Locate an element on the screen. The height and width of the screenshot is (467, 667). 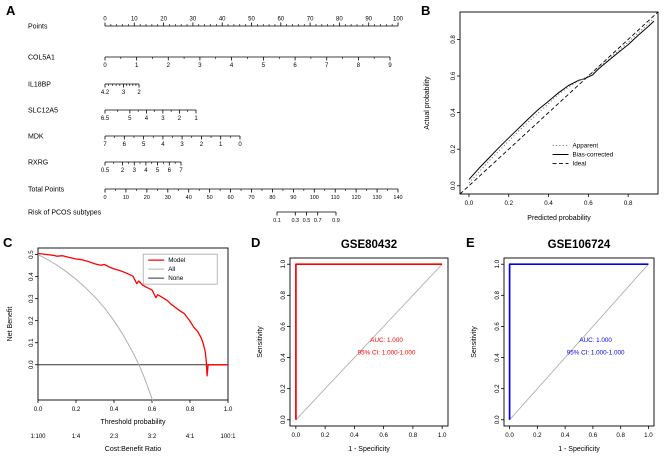
svg-text: 120 is located at coordinates (356, 198).